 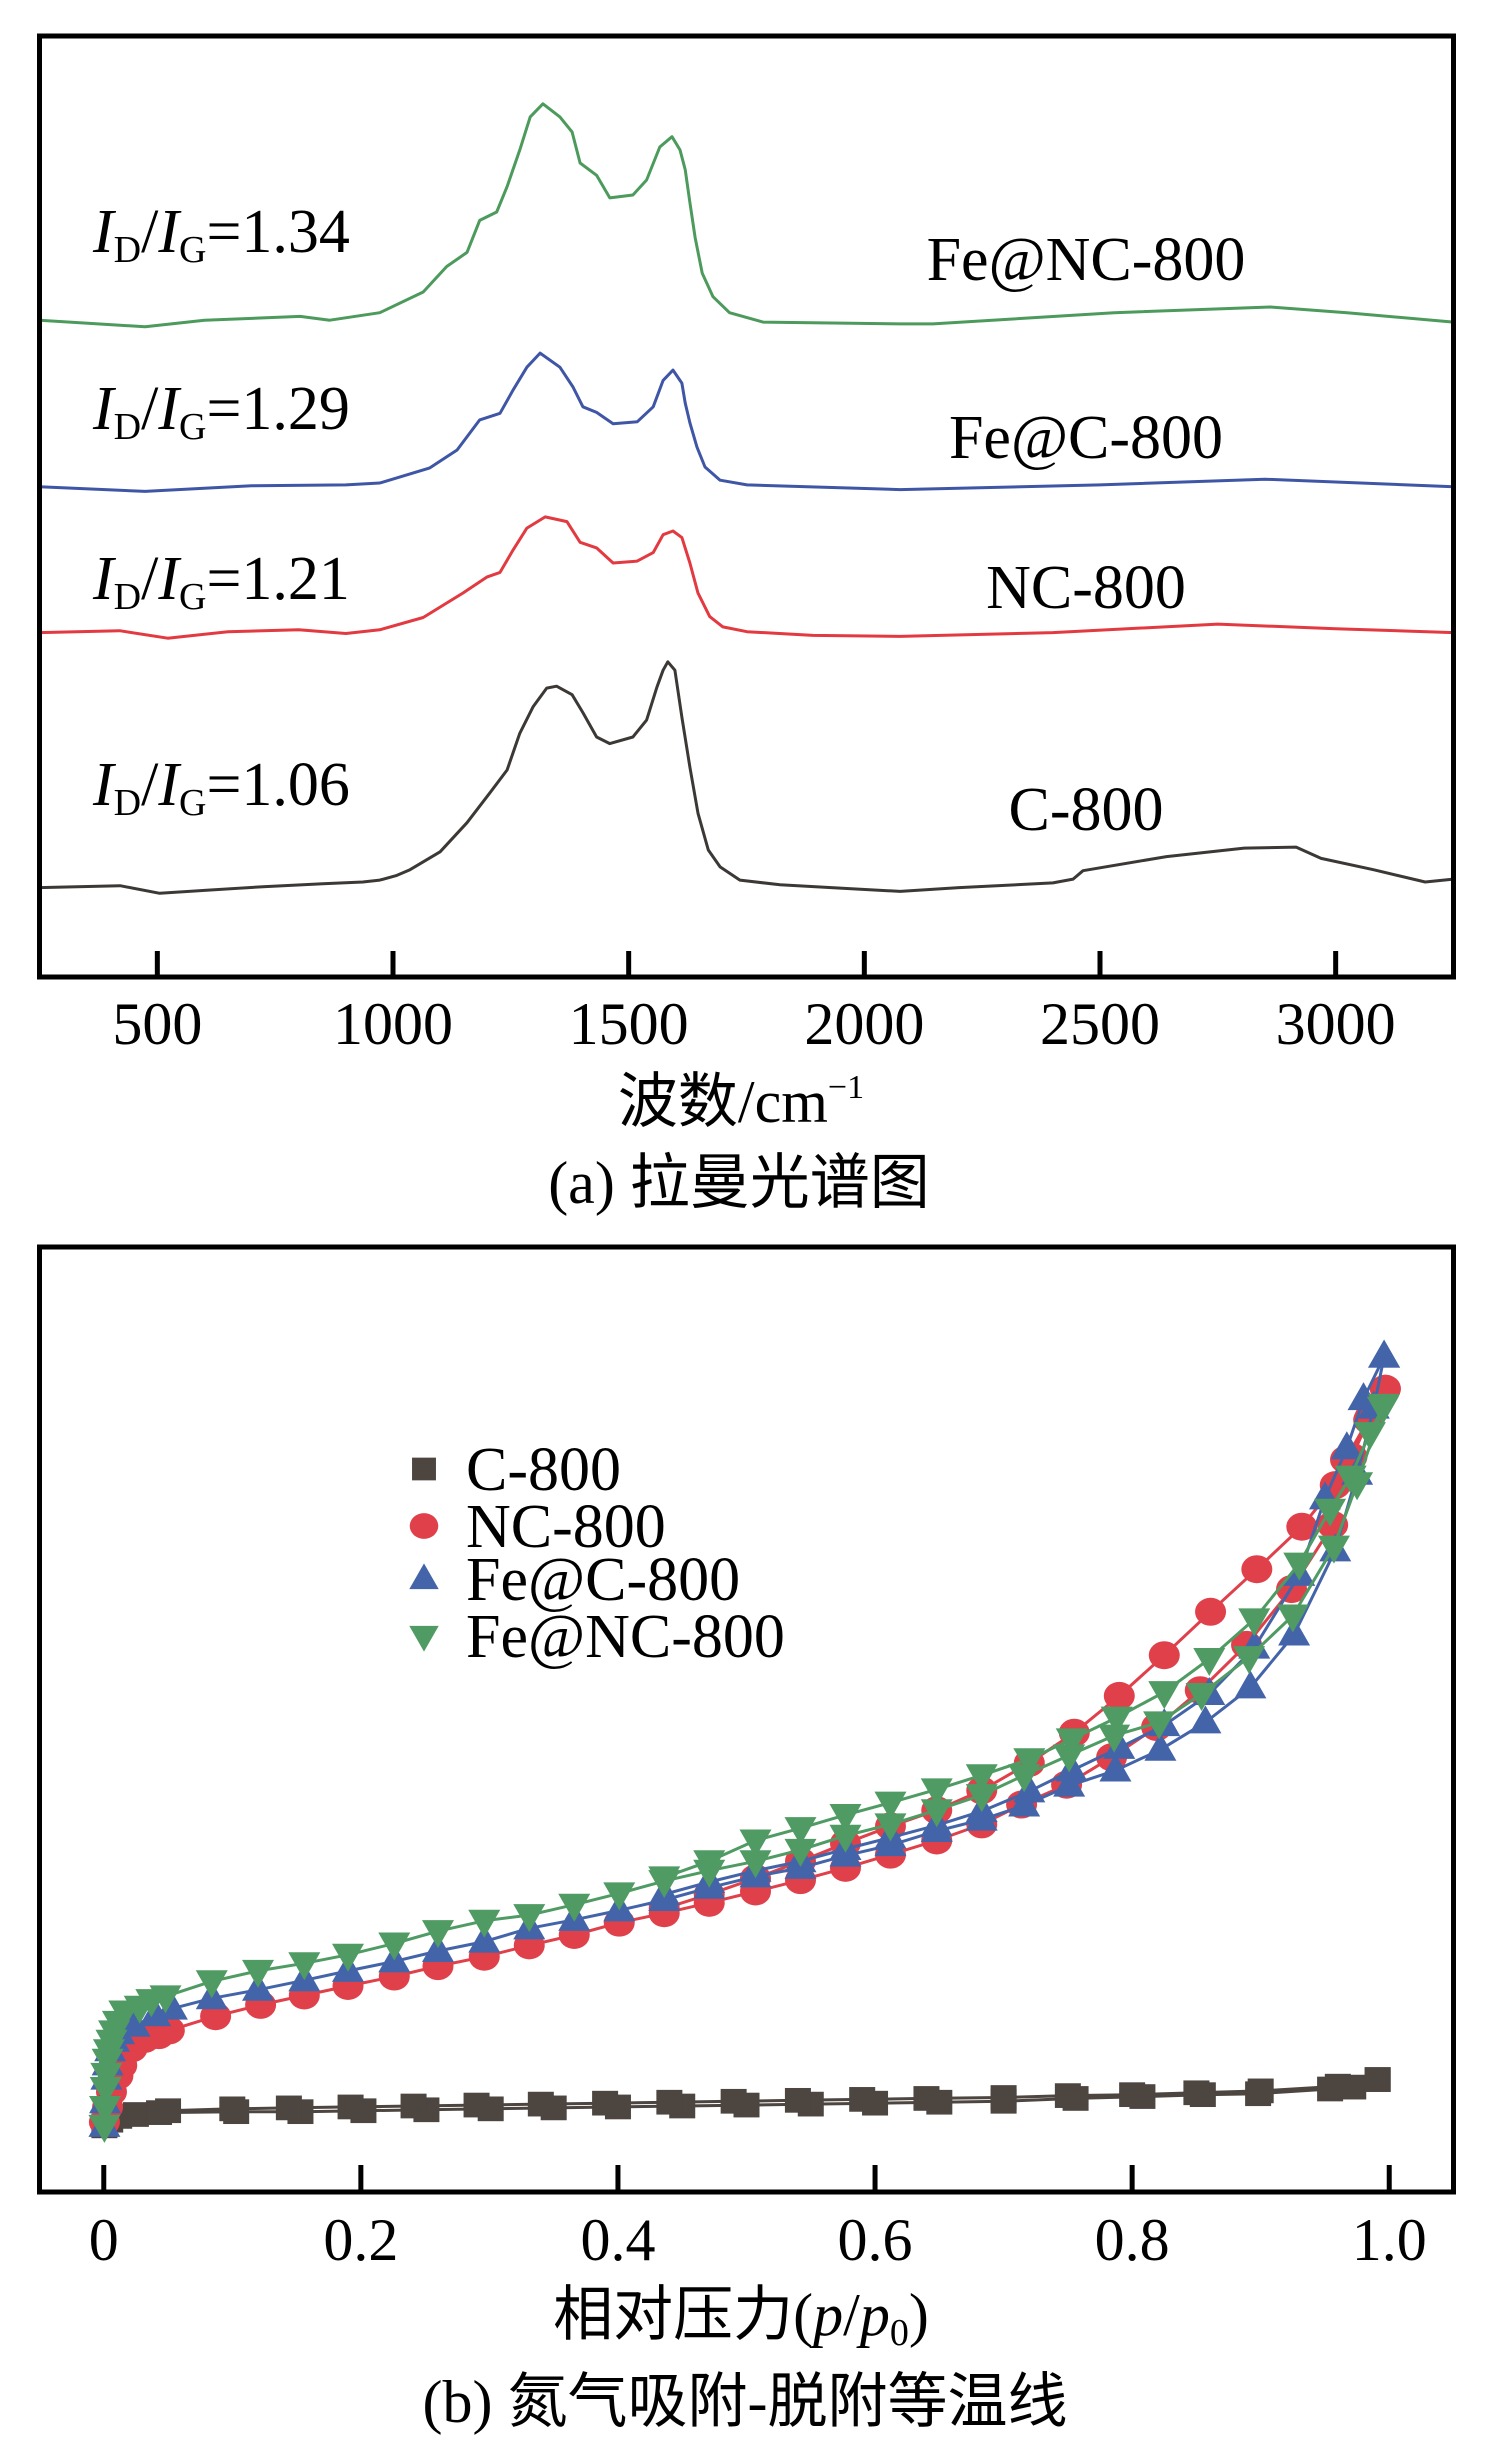 I want to click on sample-label-fe-at-nc-800: Fe@NC-800, so click(x=1086, y=260).